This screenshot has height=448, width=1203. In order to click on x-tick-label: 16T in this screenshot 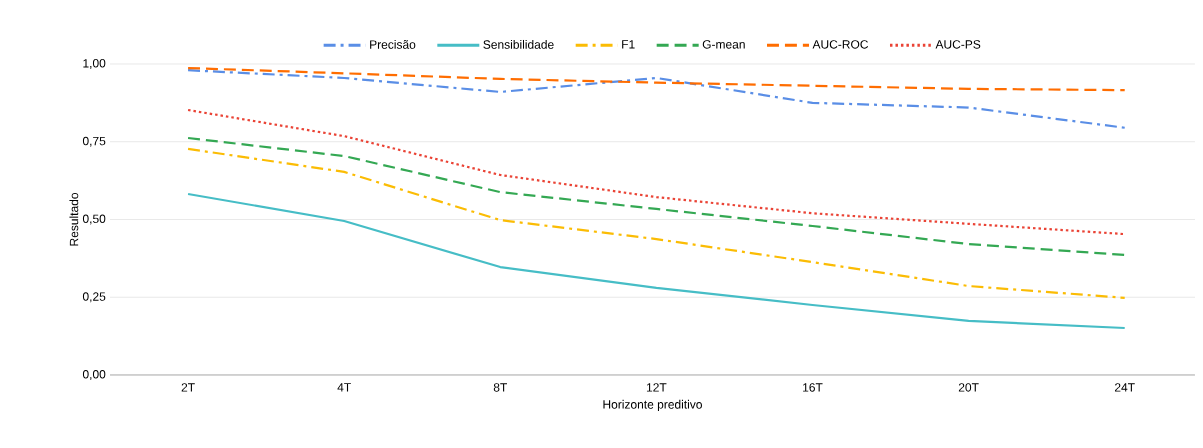, I will do `click(813, 387)`.